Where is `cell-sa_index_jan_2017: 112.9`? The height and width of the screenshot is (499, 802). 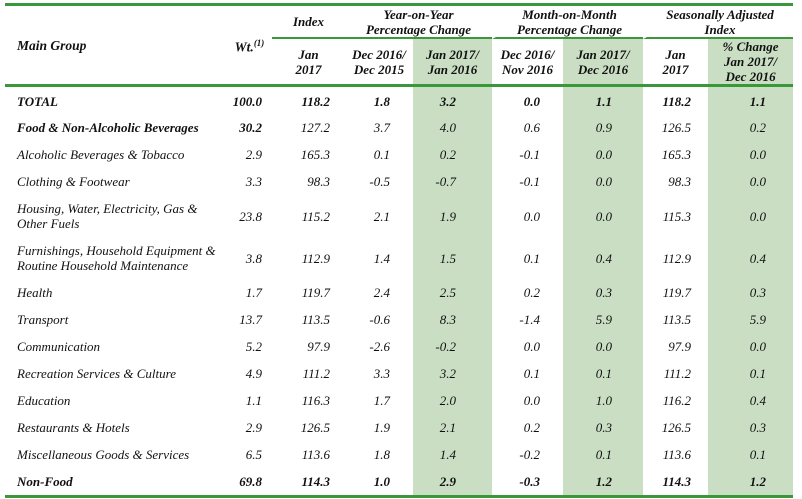
cell-sa_index_jan_2017: 112.9 is located at coordinates (677, 258).